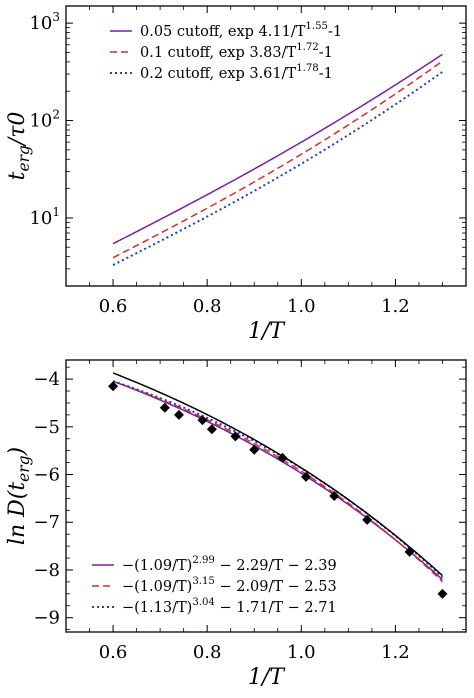 The image size is (474, 698). Describe the element at coordinates (236, 72) in the screenshot. I see `legend-entry: 0.2 cutoff, exp 3.61/T1.78-1` at that location.